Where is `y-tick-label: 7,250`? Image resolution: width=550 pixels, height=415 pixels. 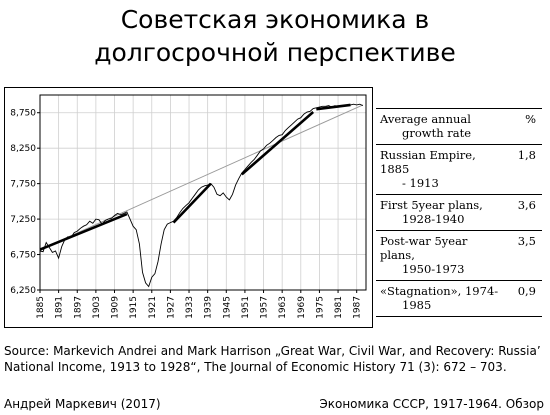 y-tick-label: 7,250 is located at coordinates (23, 220).